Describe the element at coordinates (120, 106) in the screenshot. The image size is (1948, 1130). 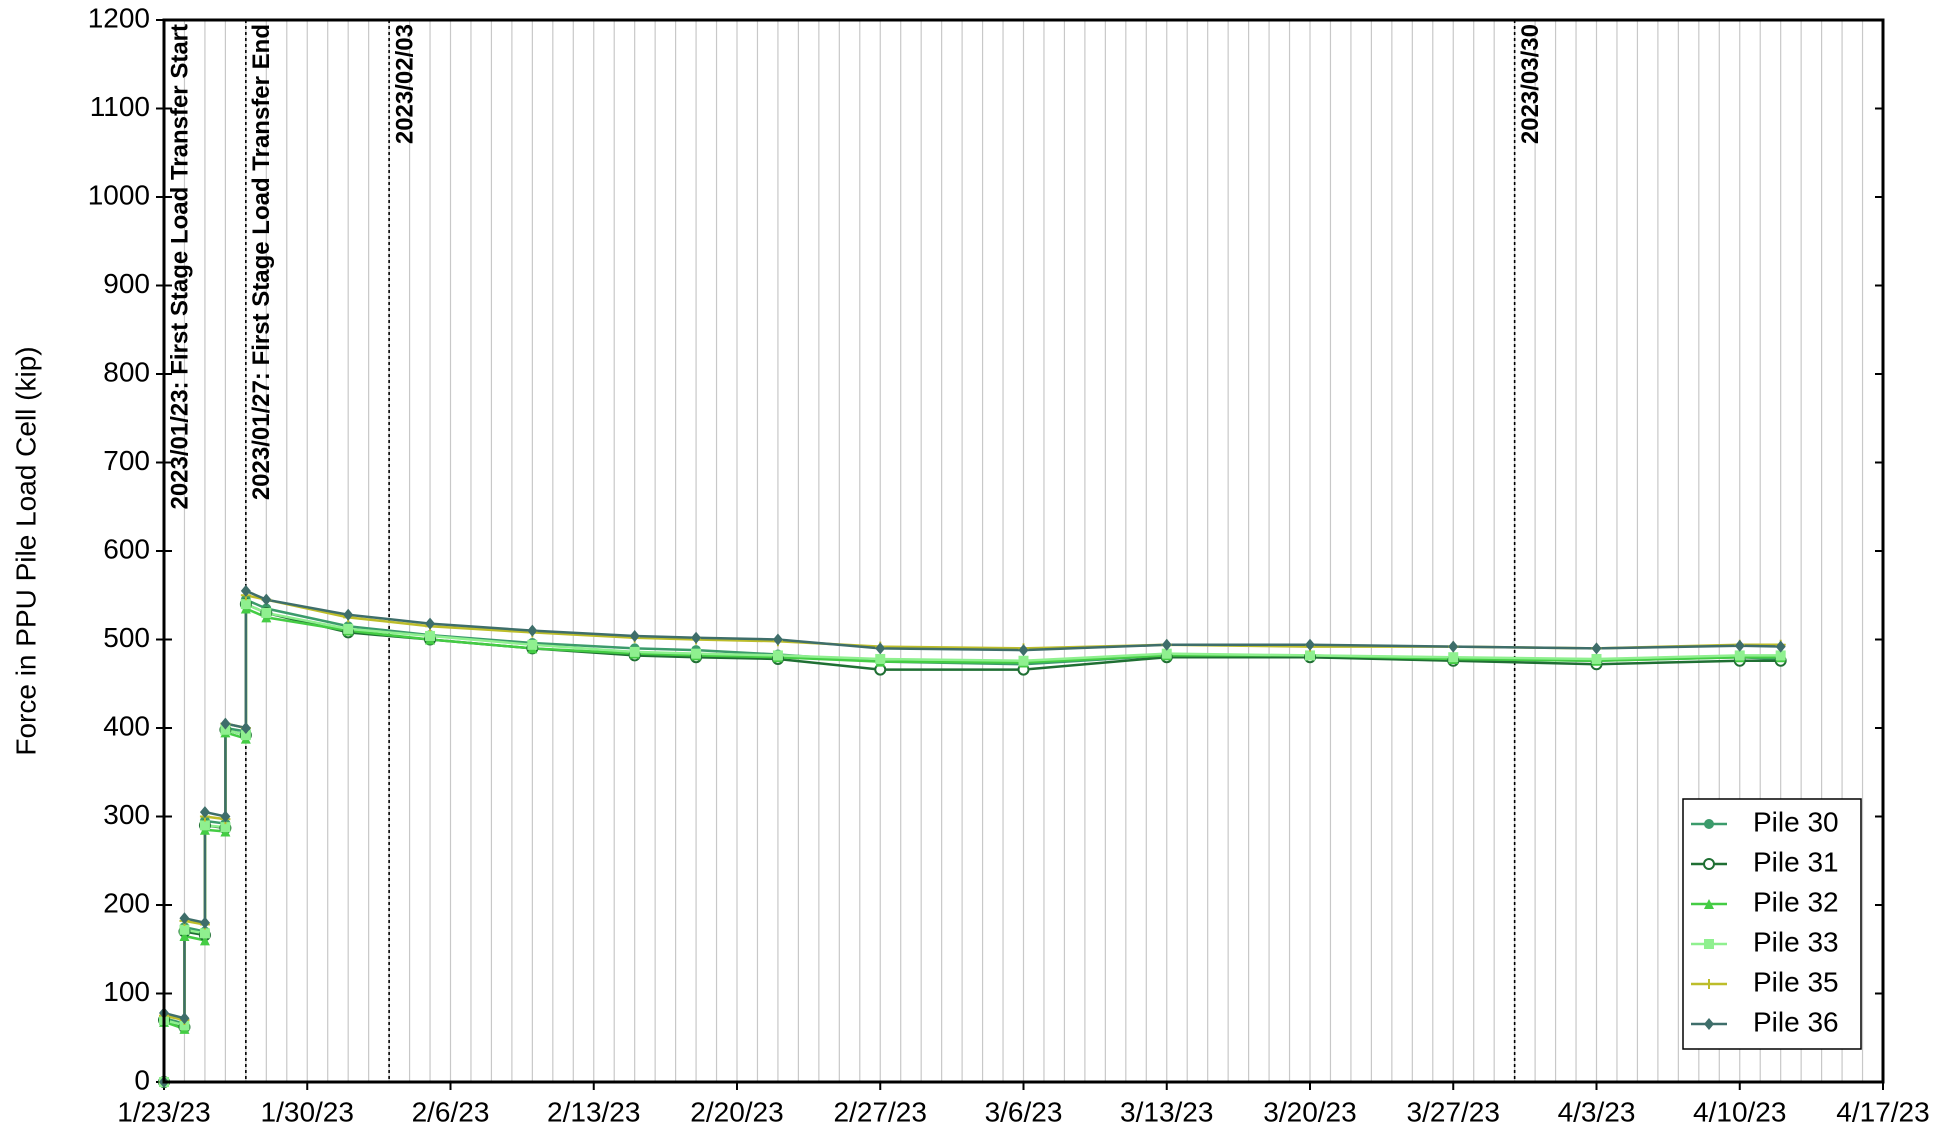
I see `y-tick-label: 1100` at that location.